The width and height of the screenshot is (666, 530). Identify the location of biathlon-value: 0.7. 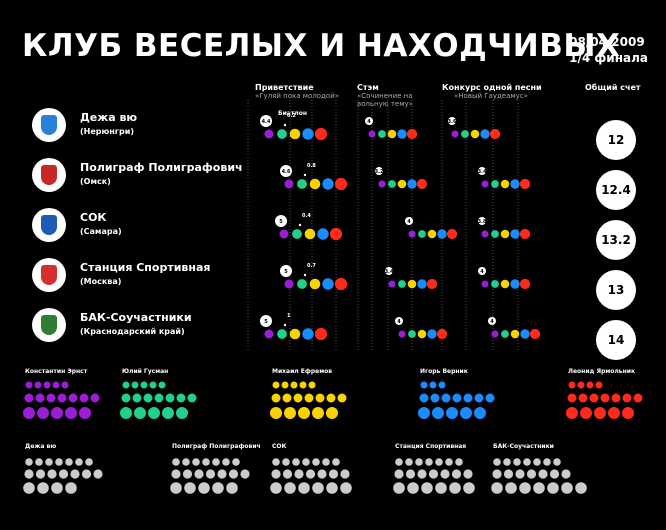
(311, 266).